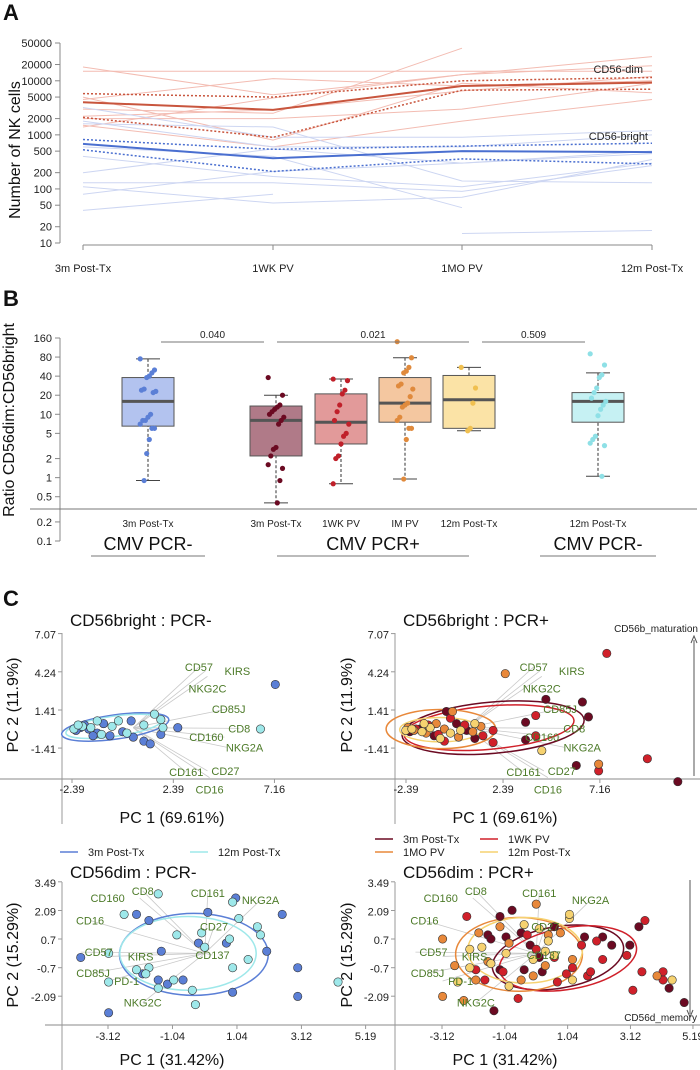  I want to click on c-side-arrow-label: CD56d_memory, so click(660, 1018).